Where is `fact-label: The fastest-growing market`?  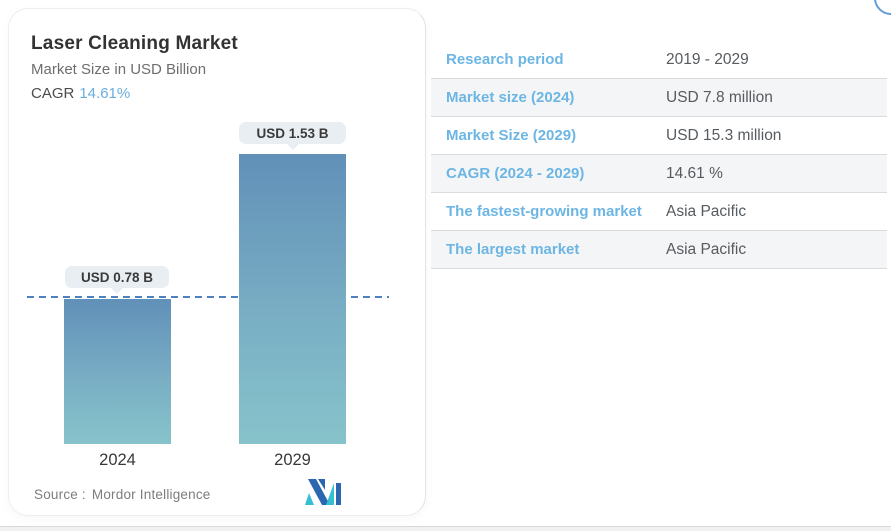
fact-label: The fastest-growing market is located at coordinates (544, 211).